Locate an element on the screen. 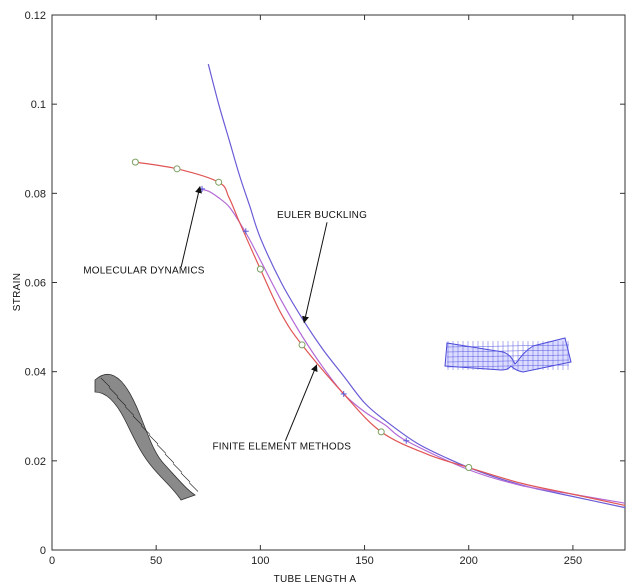  annotation-finite-element-methods: FINITE ELEMENT METHODS is located at coordinates (281, 447).